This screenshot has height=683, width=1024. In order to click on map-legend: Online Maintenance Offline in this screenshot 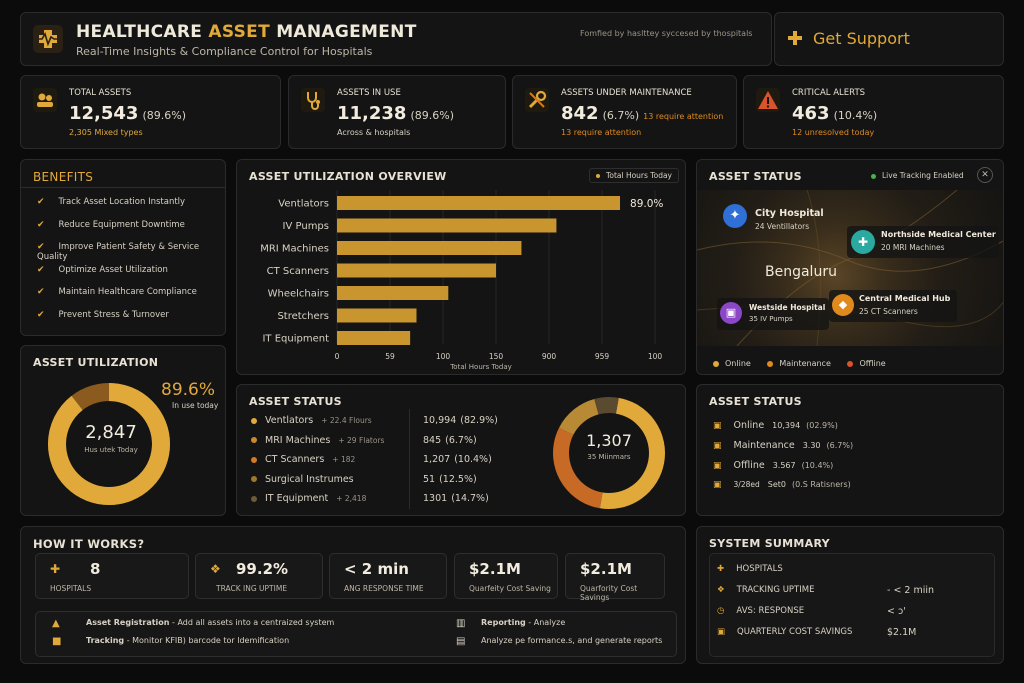, I will do `click(799, 363)`.